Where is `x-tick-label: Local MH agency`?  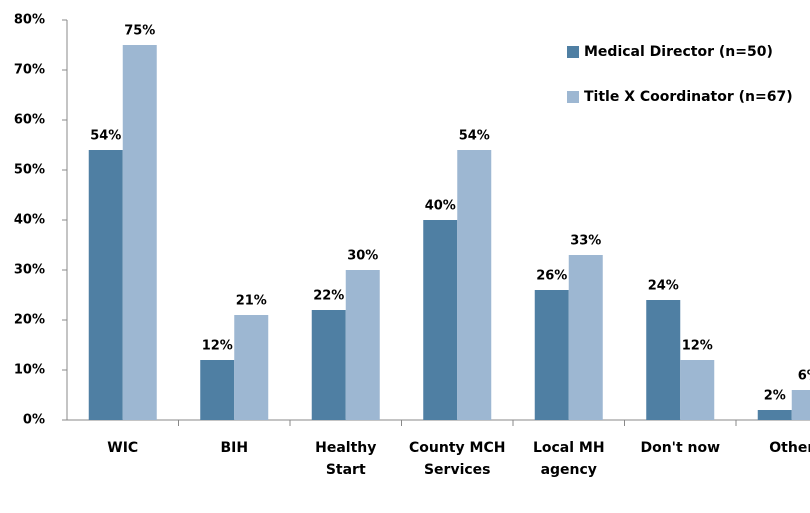
x-tick-label: Local MH agency is located at coordinates (568, 459).